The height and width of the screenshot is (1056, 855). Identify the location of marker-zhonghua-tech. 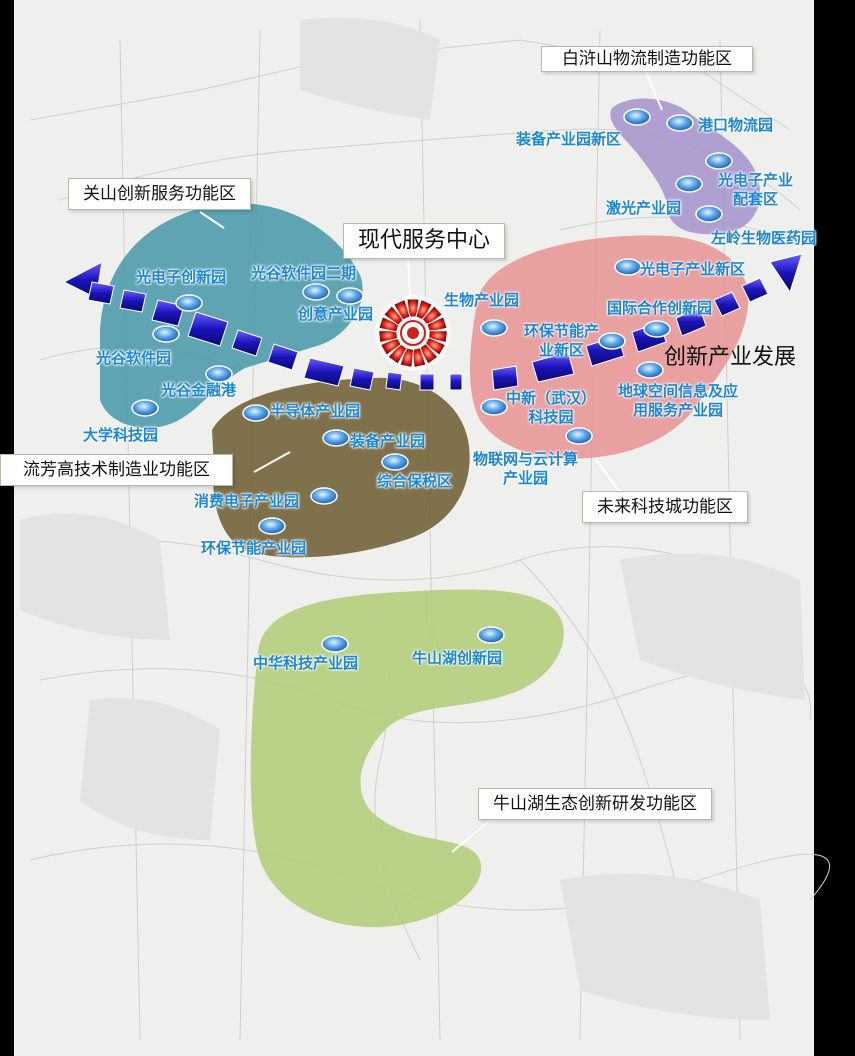
(335, 644).